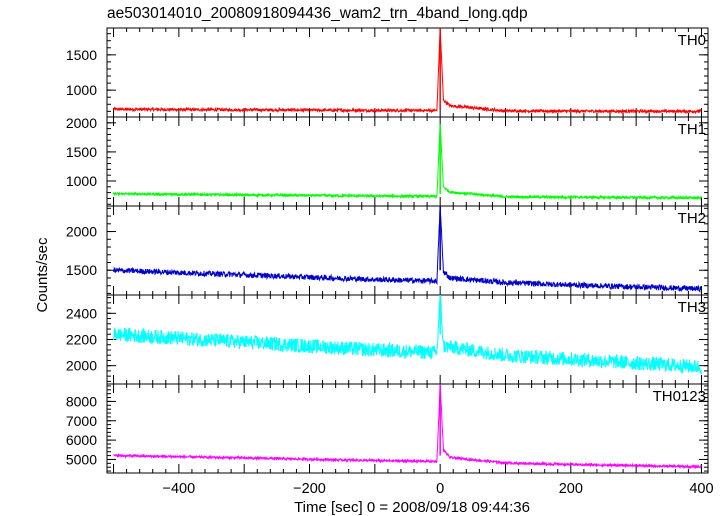  I want to click on panel-label-th1: TH1, so click(692, 129).